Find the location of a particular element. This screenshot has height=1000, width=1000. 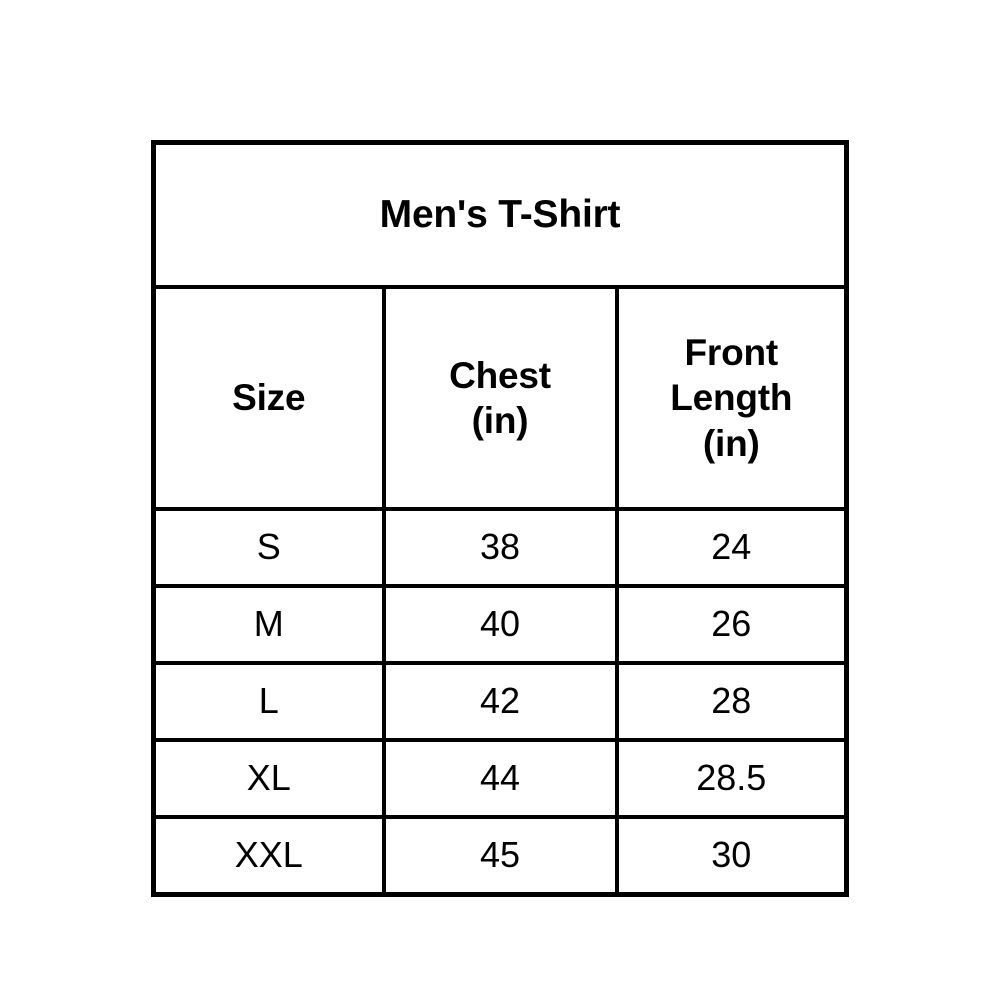

column-header-size: Size is located at coordinates (268, 398).